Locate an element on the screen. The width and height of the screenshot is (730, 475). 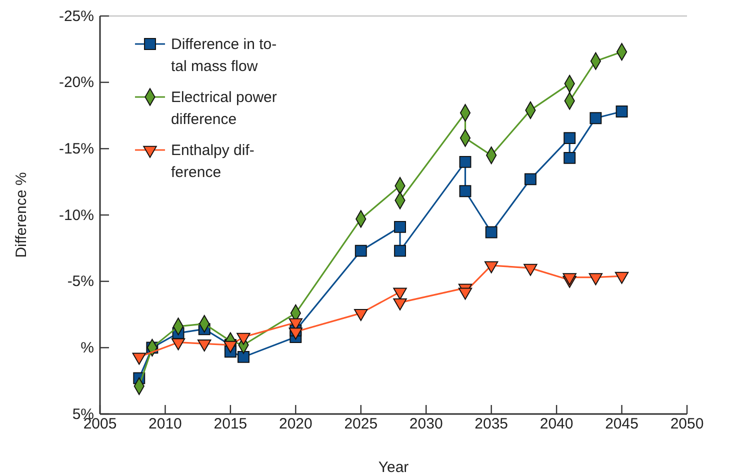
y-axis-title: Difference % is located at coordinates (21, 215).